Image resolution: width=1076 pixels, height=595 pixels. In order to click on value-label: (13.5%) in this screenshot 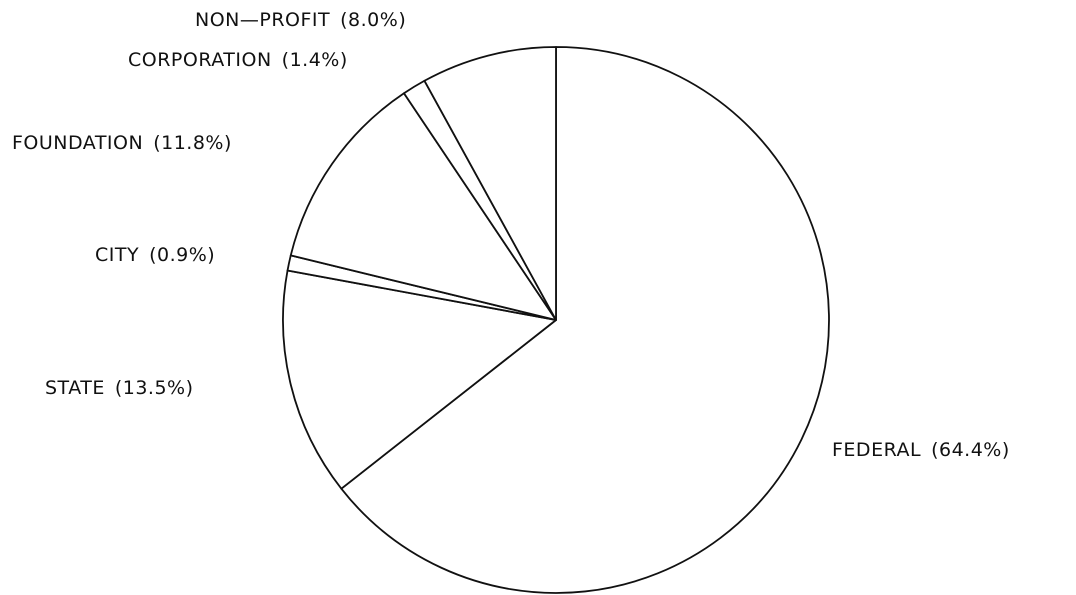, I will do `click(154, 388)`.